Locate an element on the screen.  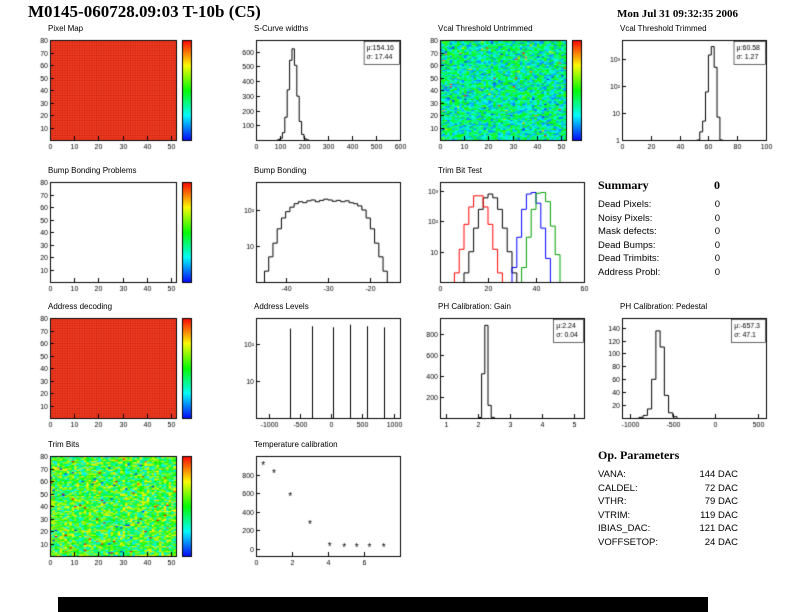
op-parameter-row: VTHR: 79 DAC is located at coordinates (668, 501).